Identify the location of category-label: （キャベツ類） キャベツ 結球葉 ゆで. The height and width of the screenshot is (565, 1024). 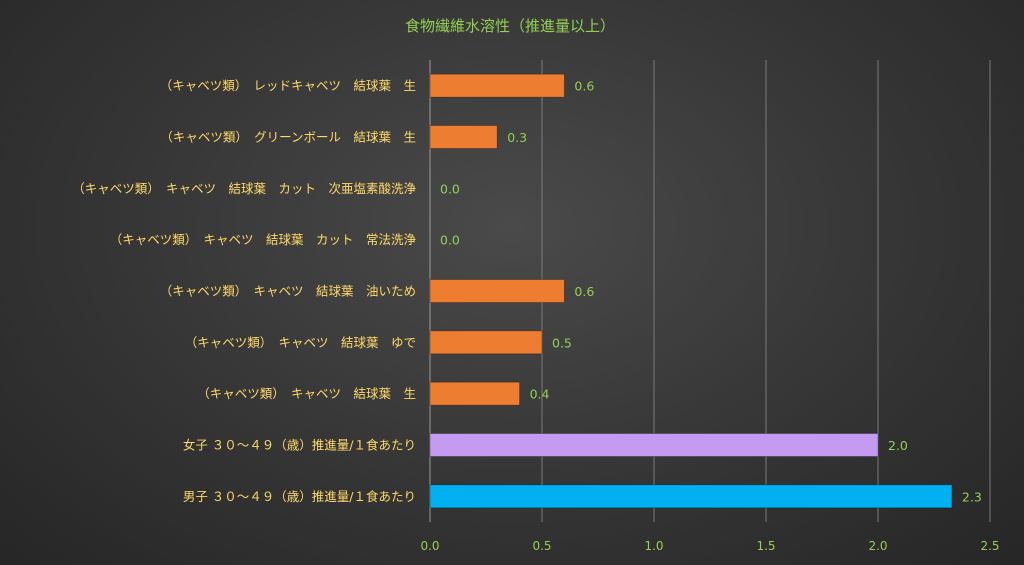
(300, 342).